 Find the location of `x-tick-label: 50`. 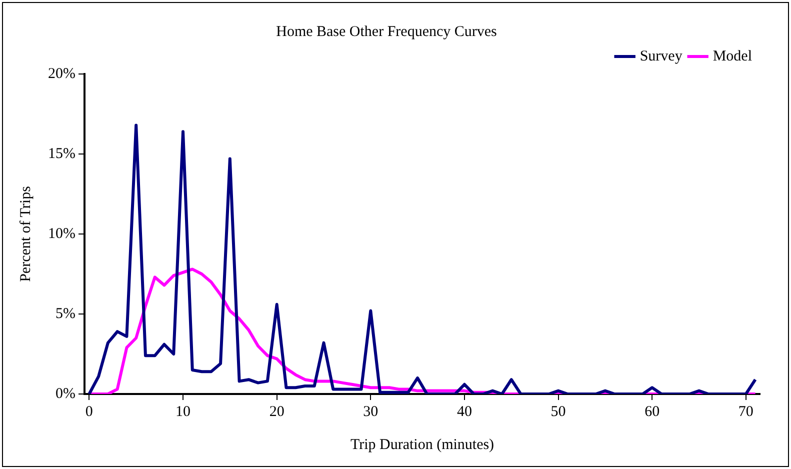

x-tick-label: 50 is located at coordinates (558, 412).